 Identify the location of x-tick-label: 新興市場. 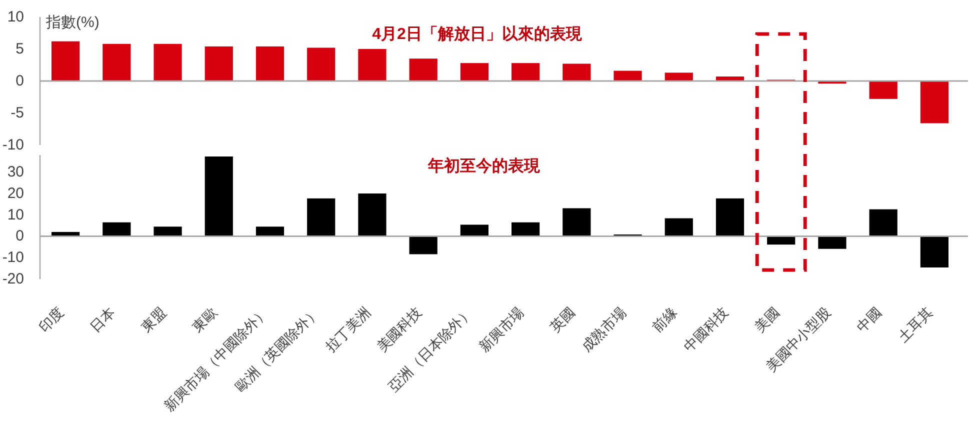
(502, 330).